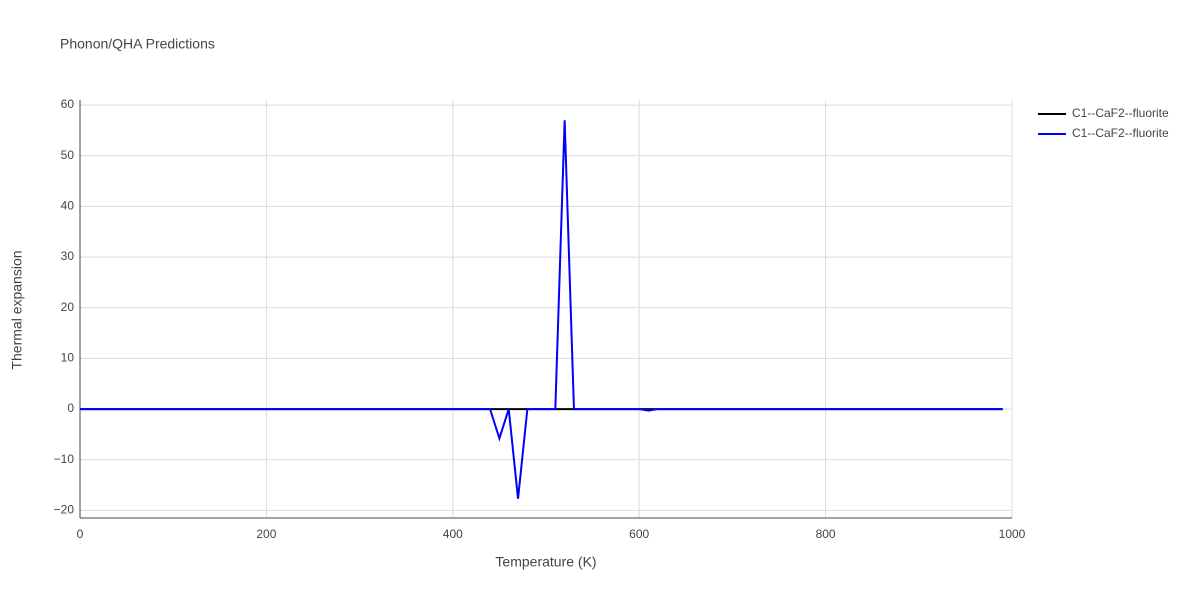  What do you see at coordinates (68, 307) in the screenshot?
I see `y-tick-label: 20` at bounding box center [68, 307].